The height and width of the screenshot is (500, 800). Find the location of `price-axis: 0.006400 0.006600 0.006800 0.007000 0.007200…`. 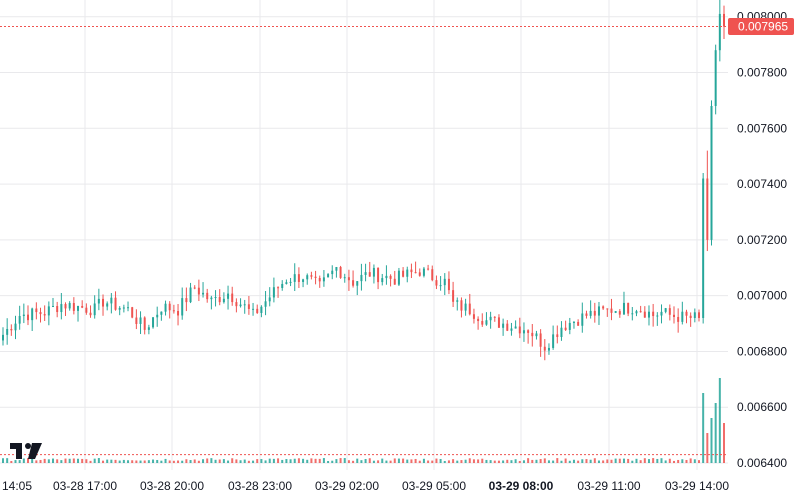

price-axis: 0.006400 0.006600 0.006800 0.007000 0.007200… is located at coordinates (762, 240).